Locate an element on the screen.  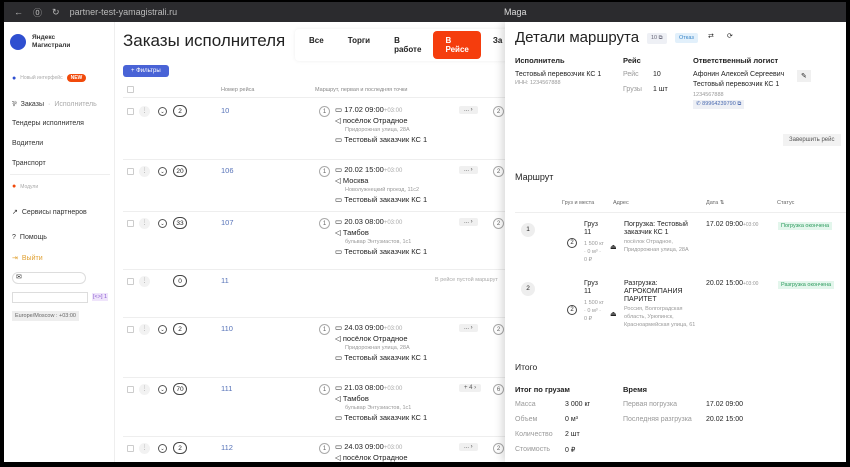
trip-badge: 10 ⧉ is located at coordinates (657, 38).